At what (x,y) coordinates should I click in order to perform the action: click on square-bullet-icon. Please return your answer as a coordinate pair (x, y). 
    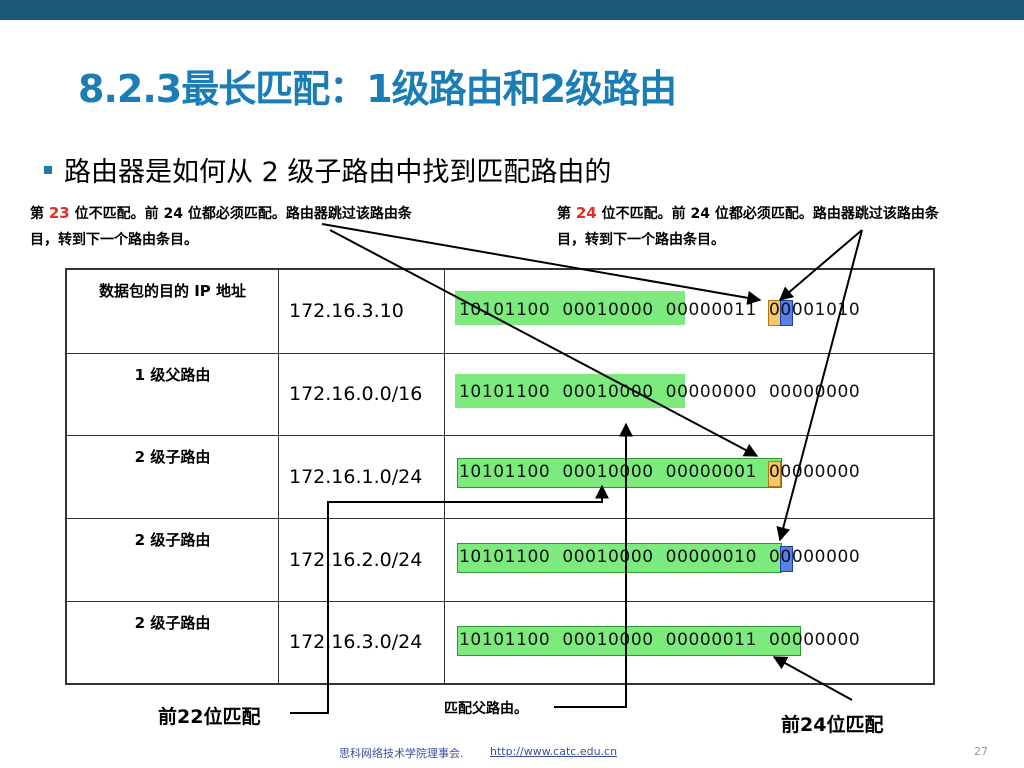
    Looking at the image, I should click on (48, 169).